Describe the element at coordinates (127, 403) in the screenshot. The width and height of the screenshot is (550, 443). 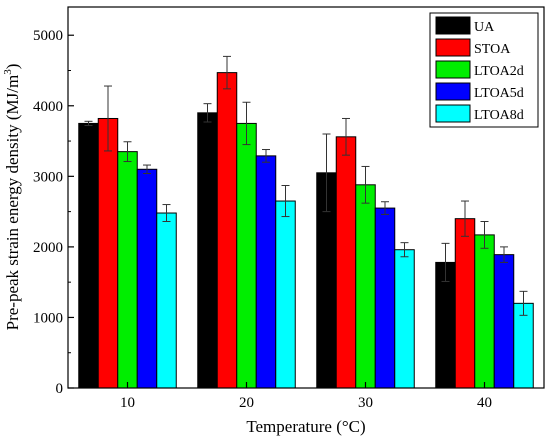
I see `x-tick-label: 10` at that location.